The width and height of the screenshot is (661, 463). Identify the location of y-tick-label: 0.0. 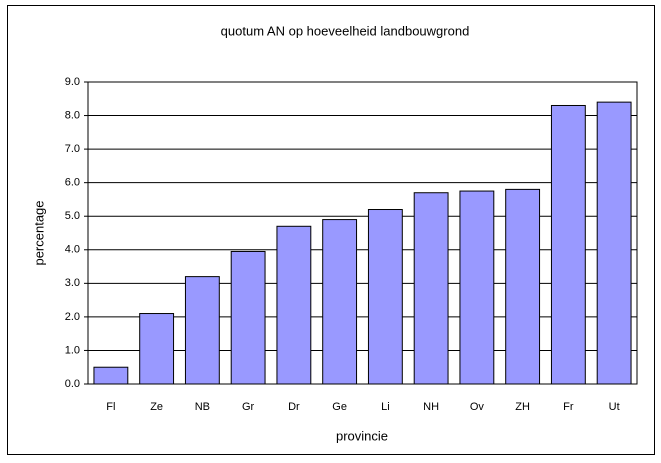
(72, 384).